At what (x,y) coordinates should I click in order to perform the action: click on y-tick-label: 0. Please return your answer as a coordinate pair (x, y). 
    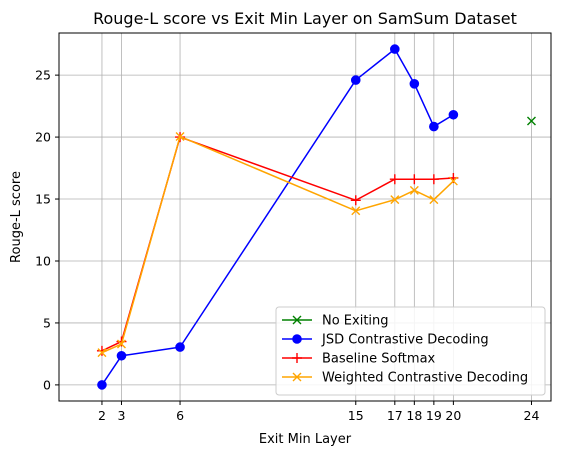
    Looking at the image, I should click on (47, 384).